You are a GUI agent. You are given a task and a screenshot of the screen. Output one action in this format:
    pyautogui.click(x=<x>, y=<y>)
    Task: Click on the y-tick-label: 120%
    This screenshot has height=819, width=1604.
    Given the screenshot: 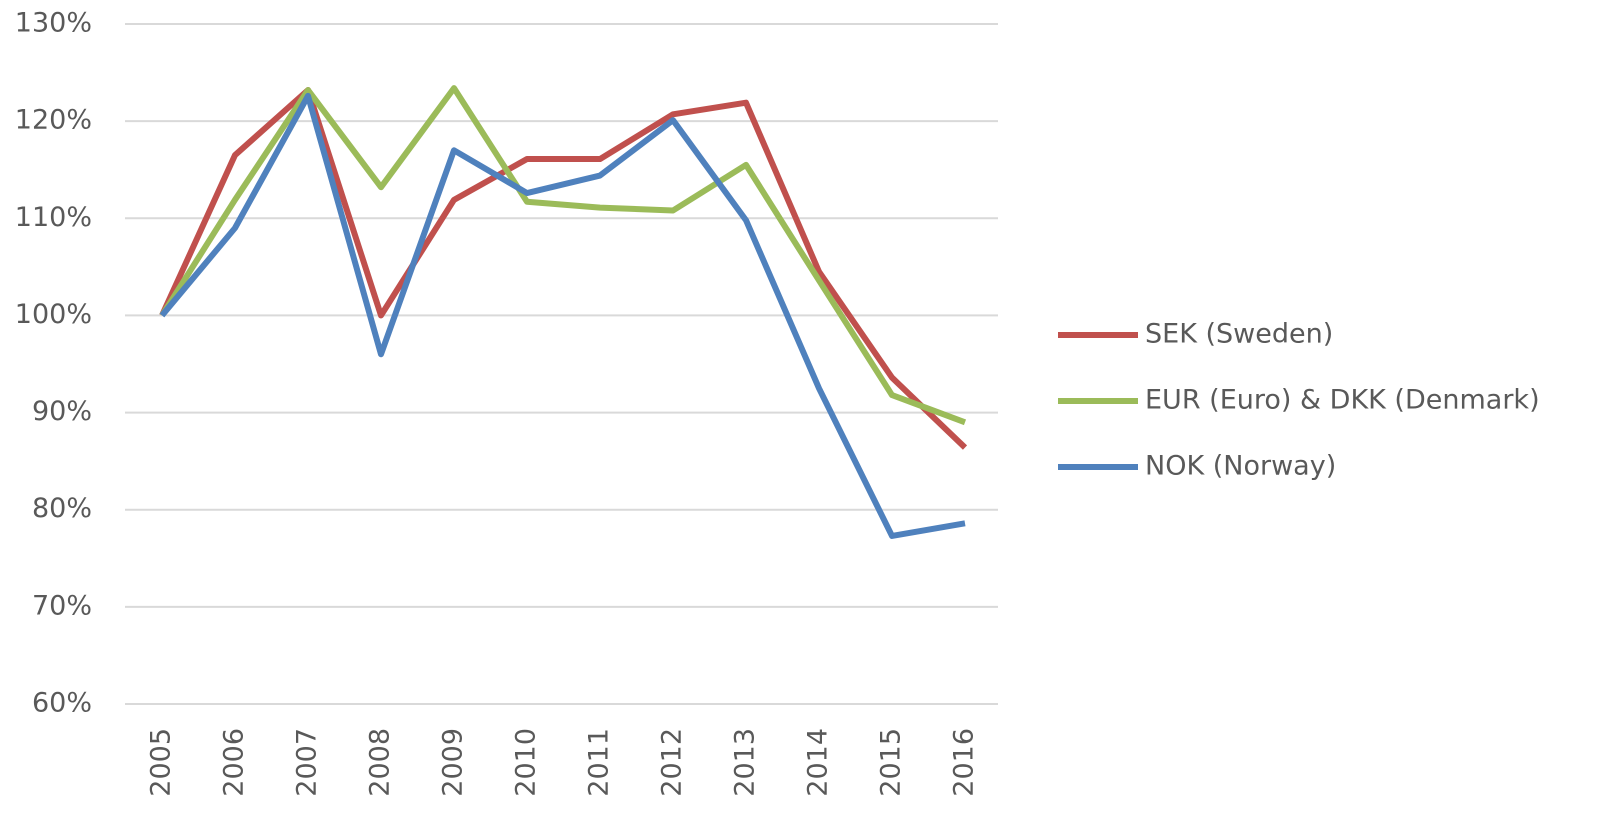 What is the action you would take?
    pyautogui.click(x=53, y=120)
    